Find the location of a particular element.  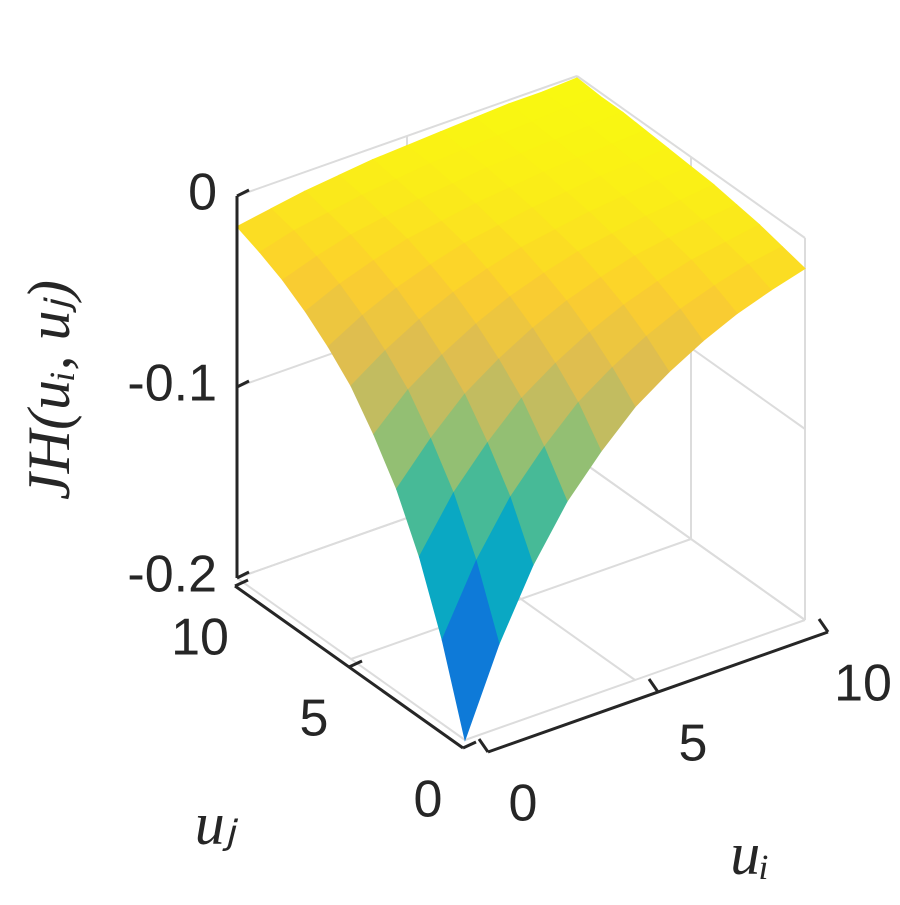

z-tick-label: 0 is located at coordinates (202, 193).